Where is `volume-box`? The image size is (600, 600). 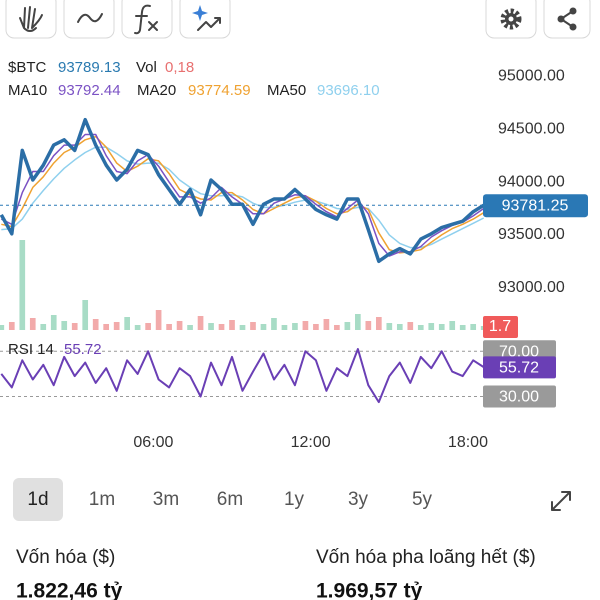
volume-box is located at coordinates (500, 327).